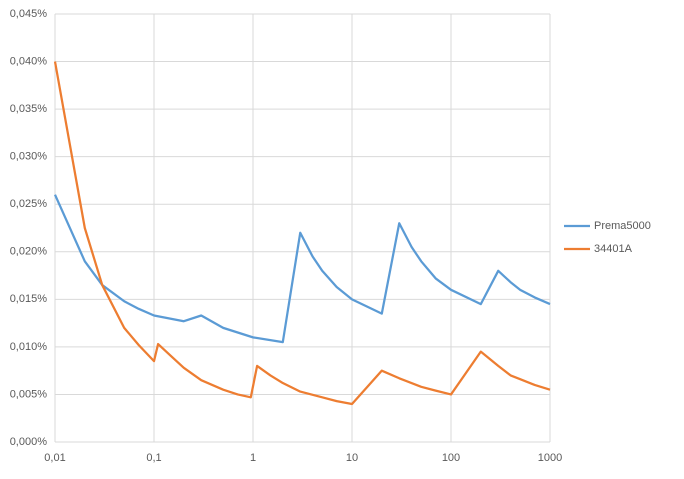  What do you see at coordinates (29, 347) in the screenshot?
I see `y-tick-label: 0,010%` at bounding box center [29, 347].